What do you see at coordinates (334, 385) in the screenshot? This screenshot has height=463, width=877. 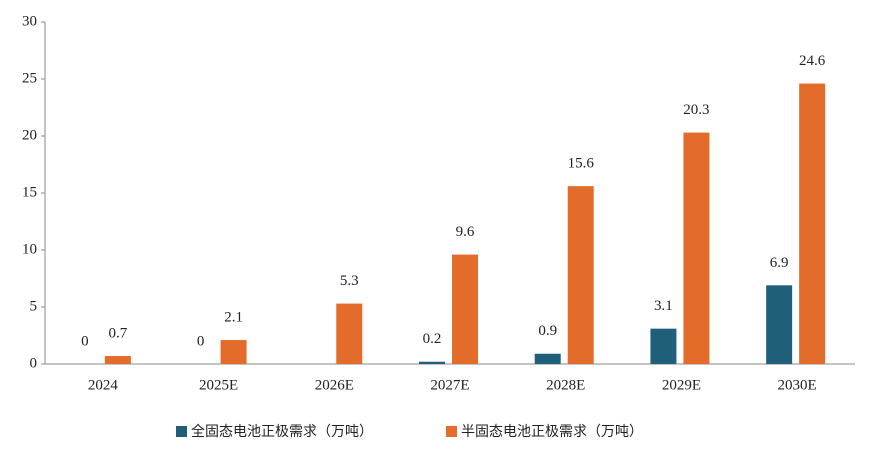 I see `x-tick-label: 2026E` at bounding box center [334, 385].